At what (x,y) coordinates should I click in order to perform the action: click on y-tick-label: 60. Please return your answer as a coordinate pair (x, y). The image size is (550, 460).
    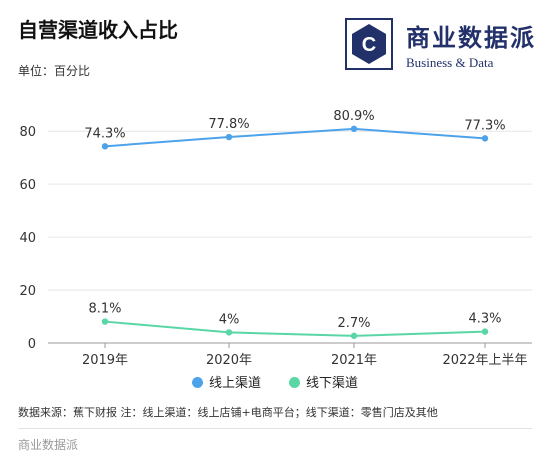
    Looking at the image, I should click on (27, 185).